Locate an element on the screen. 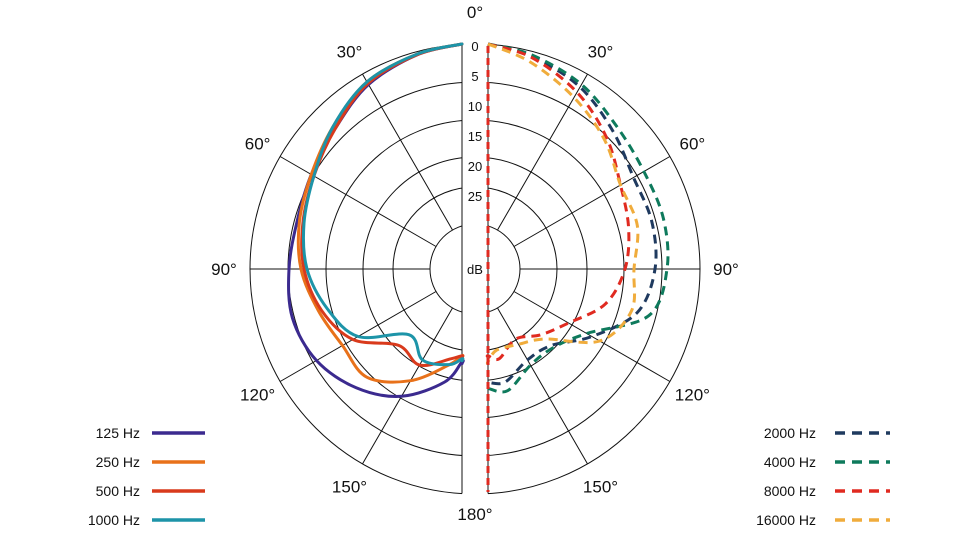 This screenshot has width=960, height=540. radial-tick-label: 15 is located at coordinates (475, 136).